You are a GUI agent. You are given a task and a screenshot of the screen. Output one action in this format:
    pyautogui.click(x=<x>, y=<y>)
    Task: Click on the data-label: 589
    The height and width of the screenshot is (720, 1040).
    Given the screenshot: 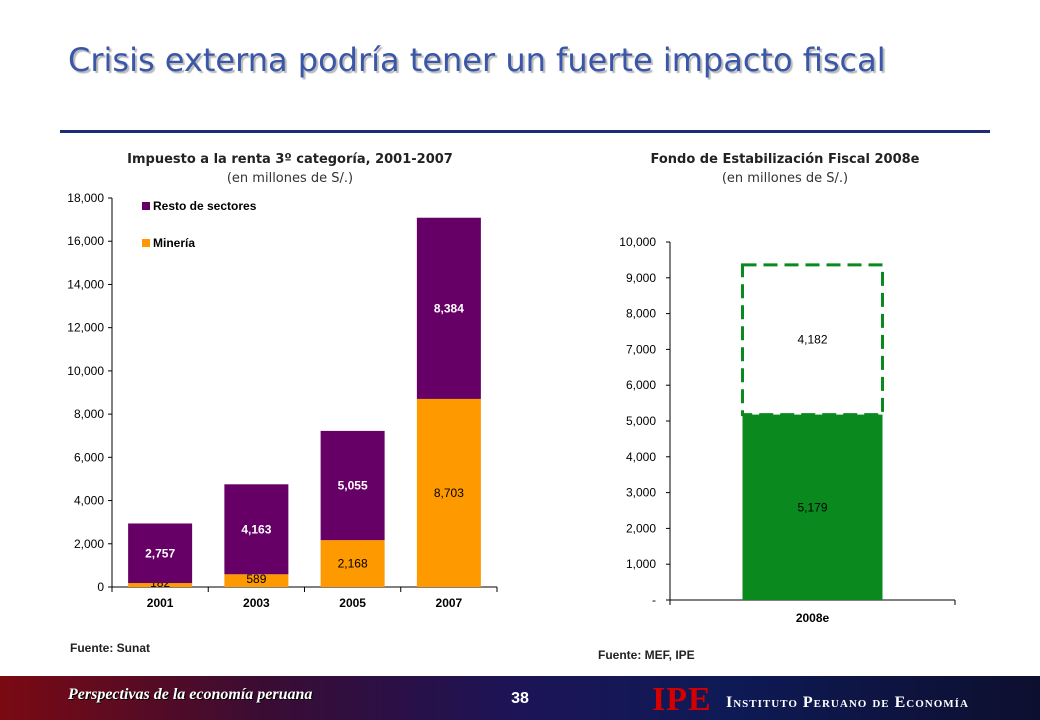 What is the action you would take?
    pyautogui.click(x=256, y=579)
    